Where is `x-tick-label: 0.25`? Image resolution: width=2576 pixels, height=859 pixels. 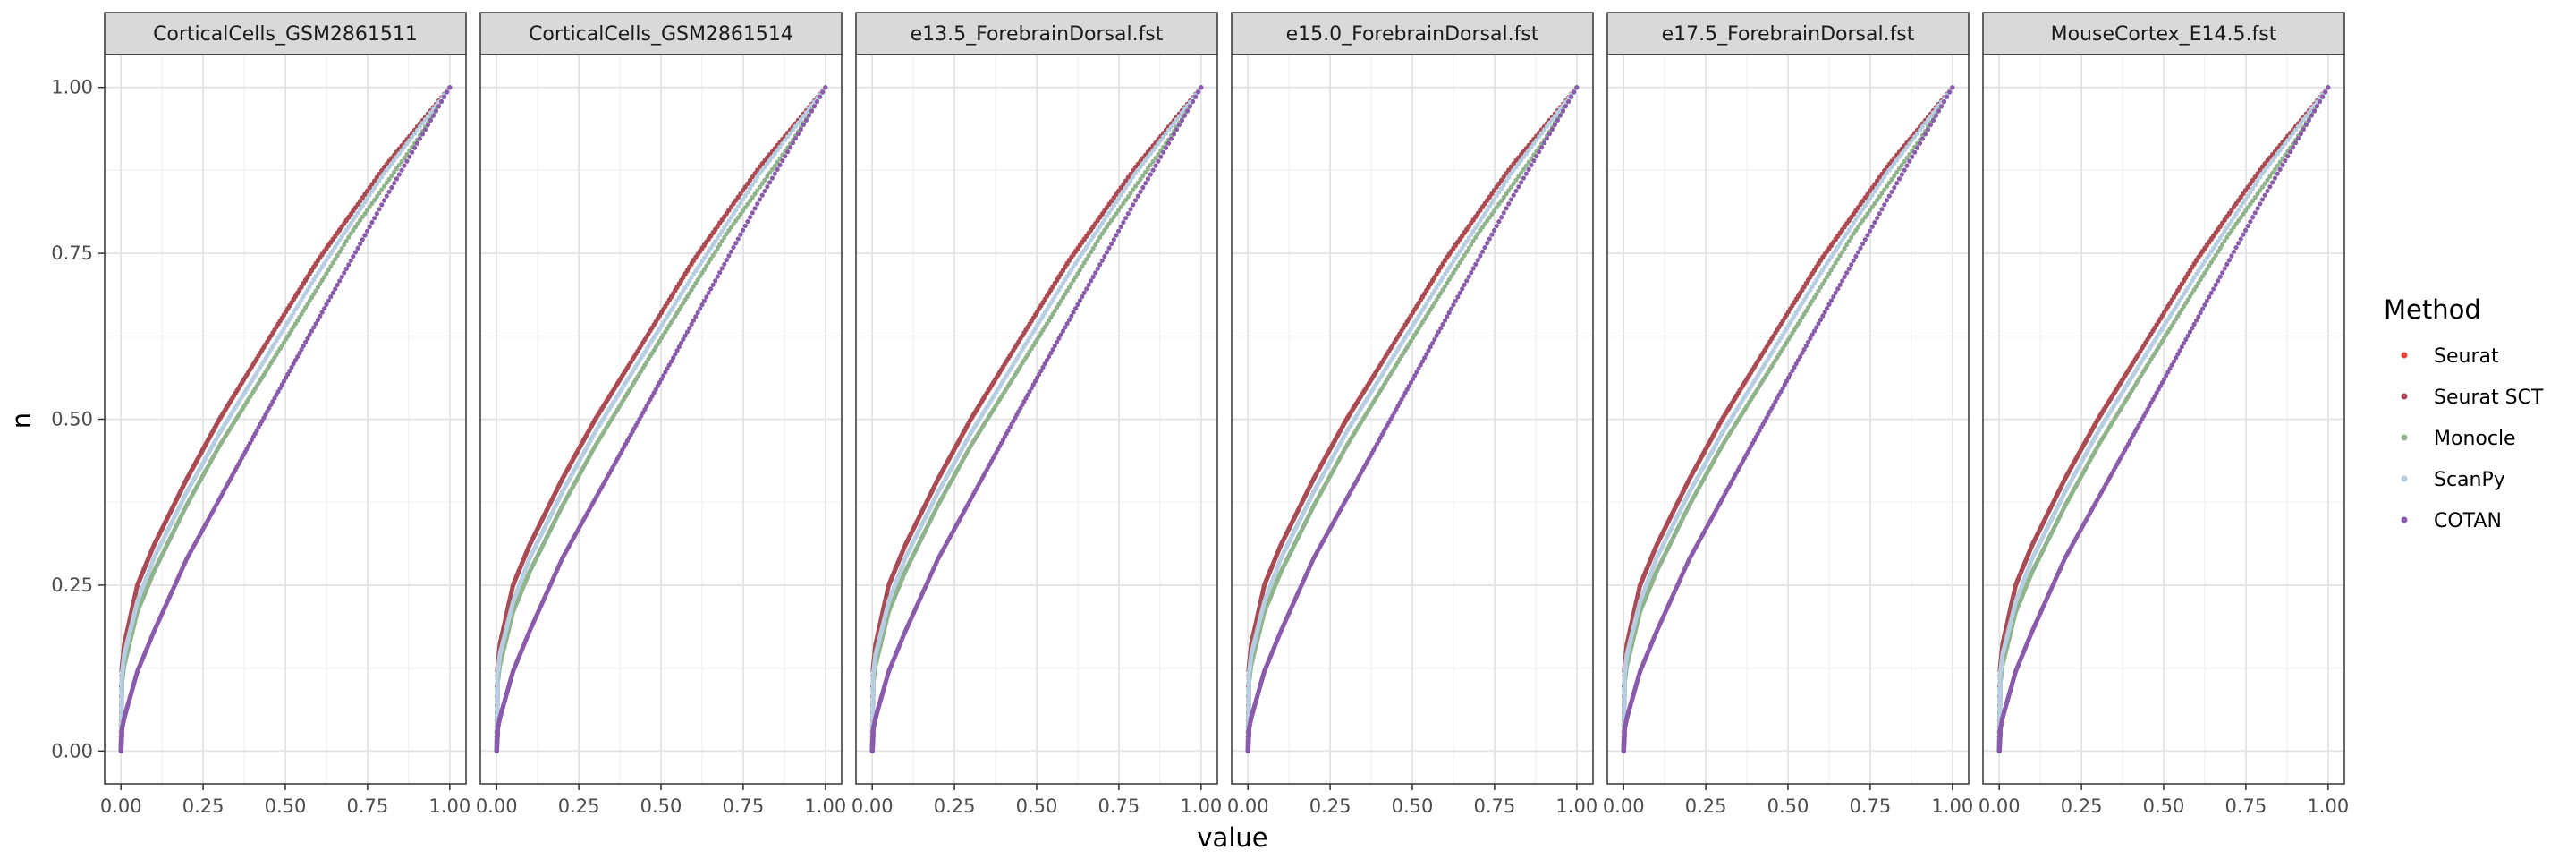 x-tick-label: 0.25 is located at coordinates (955, 806).